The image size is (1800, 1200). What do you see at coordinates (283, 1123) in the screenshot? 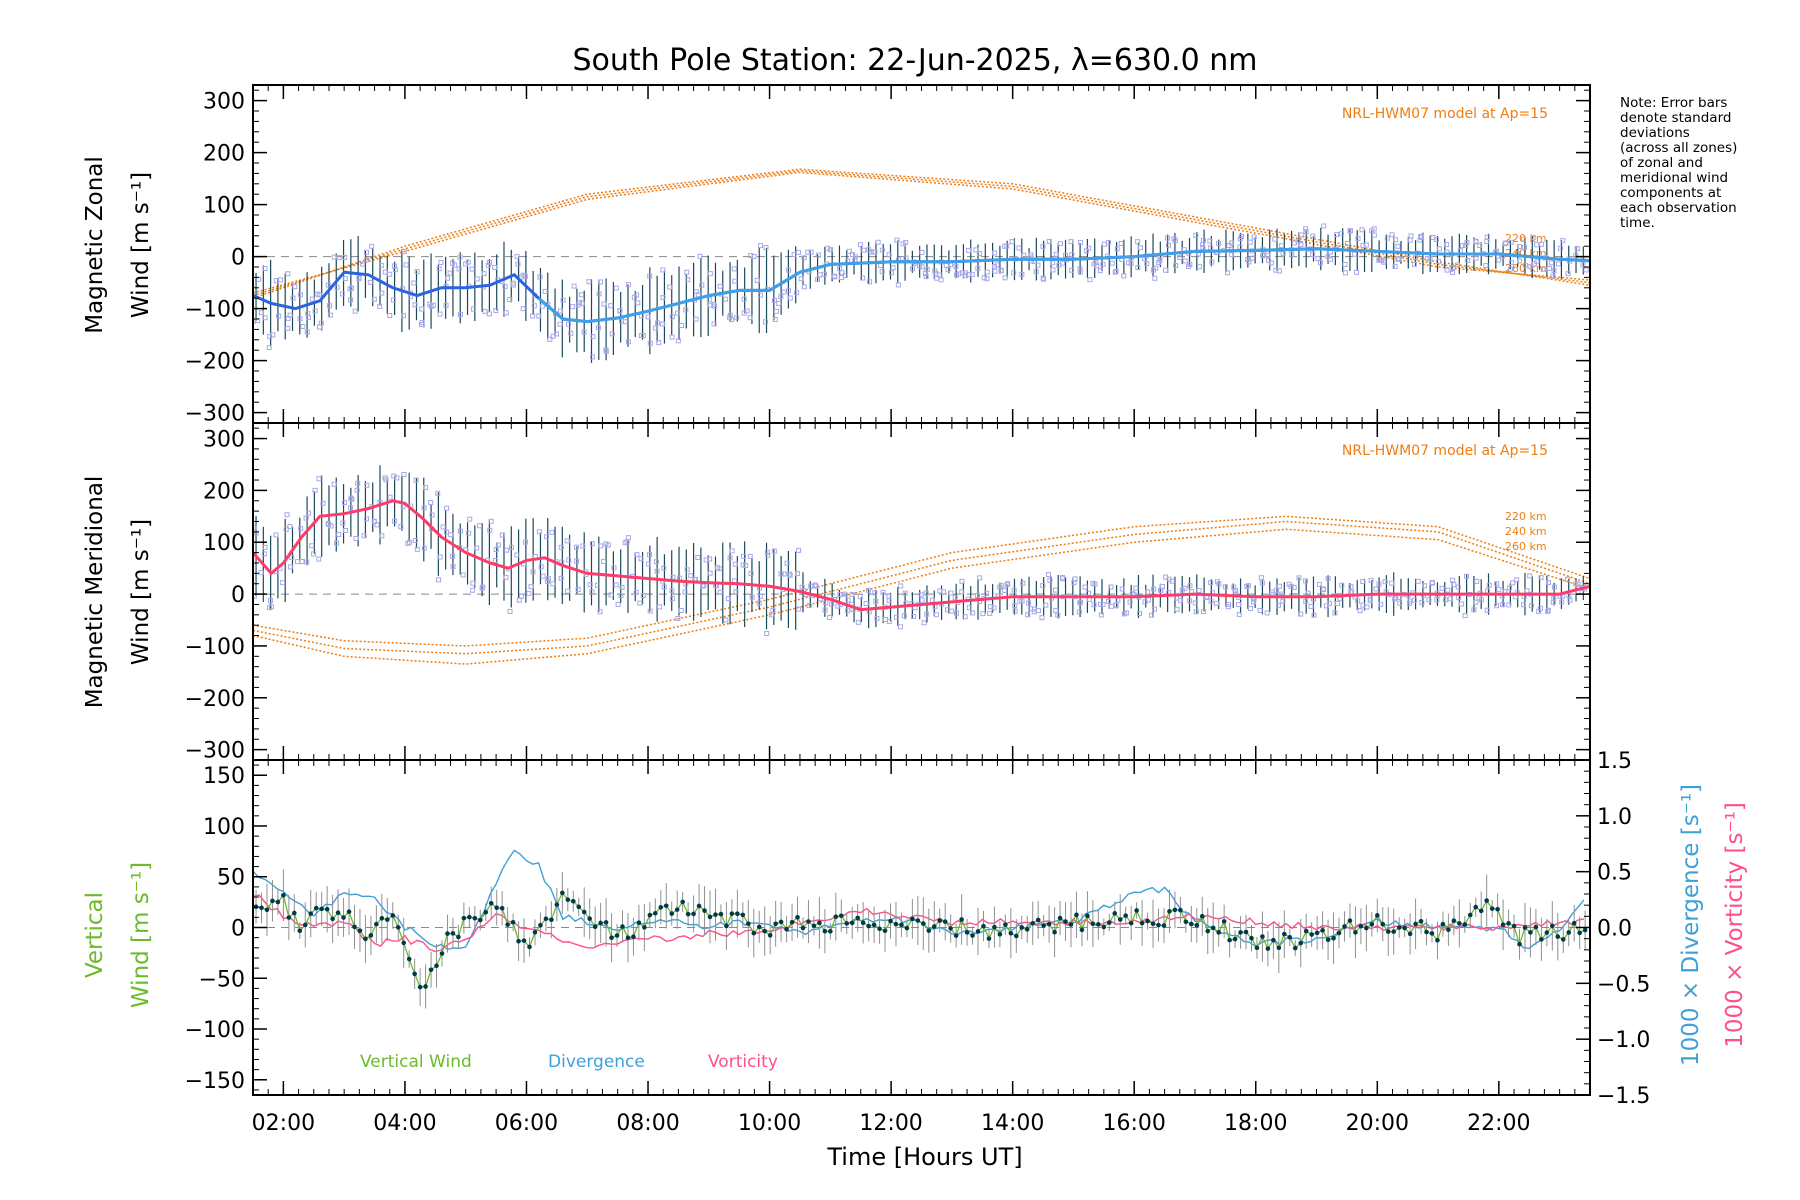
I see `x-tick-label: 02:00` at bounding box center [283, 1123].